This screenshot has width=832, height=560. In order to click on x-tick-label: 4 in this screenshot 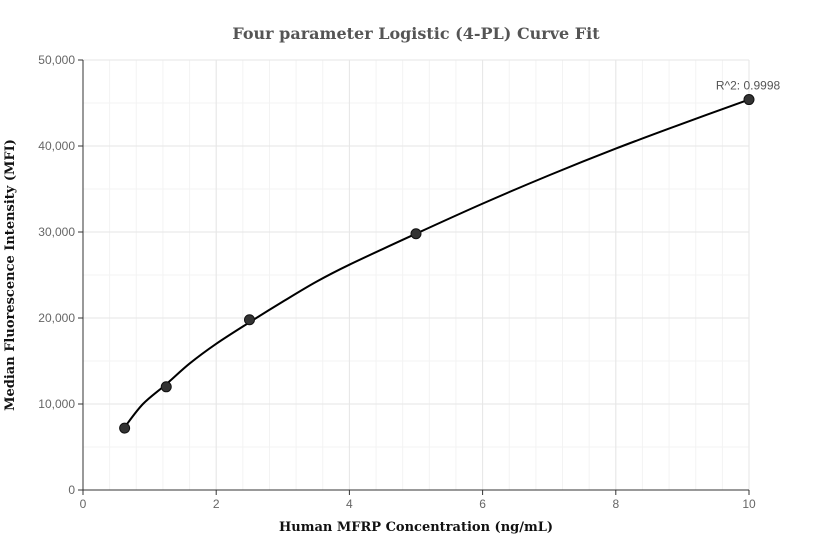, I will do `click(349, 504)`.